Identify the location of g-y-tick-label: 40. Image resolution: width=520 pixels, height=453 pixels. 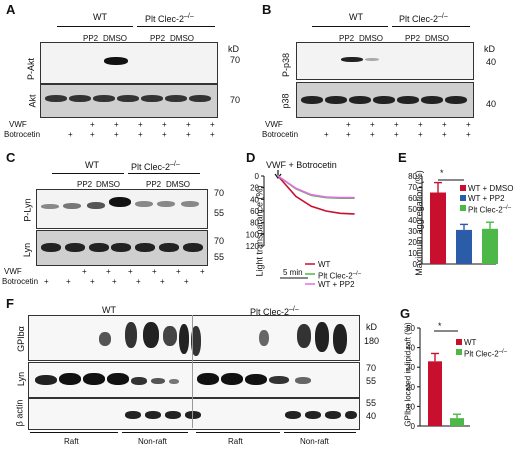
(410, 348).